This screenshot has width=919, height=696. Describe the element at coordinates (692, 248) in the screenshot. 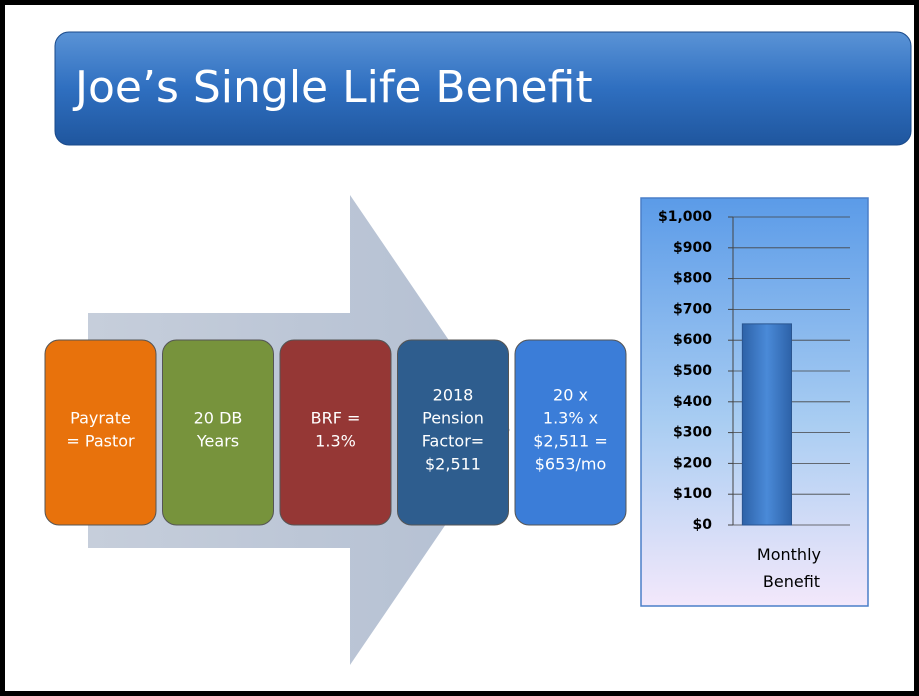

I see `y-tick-label: $900` at that location.